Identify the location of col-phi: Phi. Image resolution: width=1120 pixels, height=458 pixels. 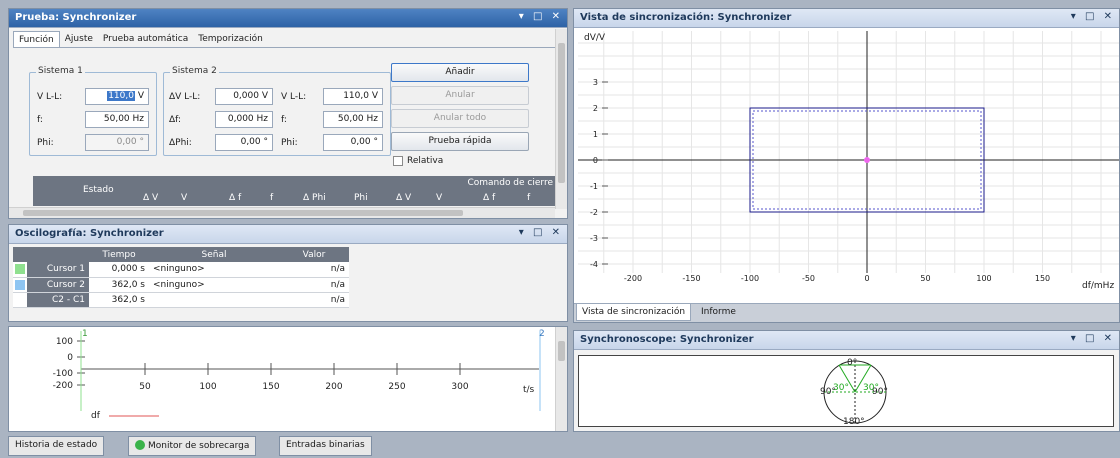
(361, 198).